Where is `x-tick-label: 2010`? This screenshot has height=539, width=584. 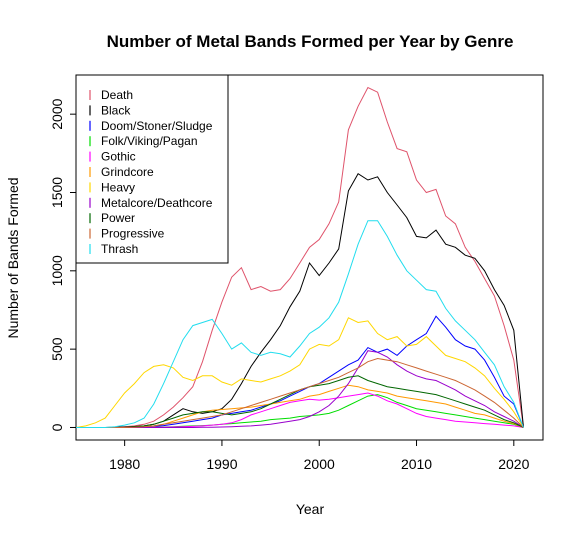 x-tick-label: 2010 is located at coordinates (416, 464).